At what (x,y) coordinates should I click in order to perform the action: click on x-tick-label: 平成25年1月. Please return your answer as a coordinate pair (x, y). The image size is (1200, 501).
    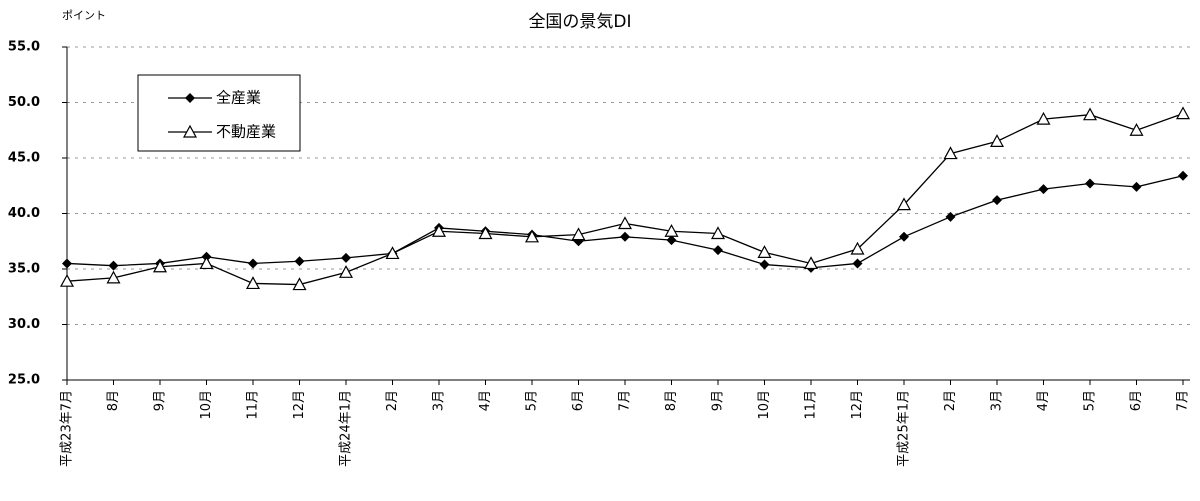
    Looking at the image, I should click on (904, 428).